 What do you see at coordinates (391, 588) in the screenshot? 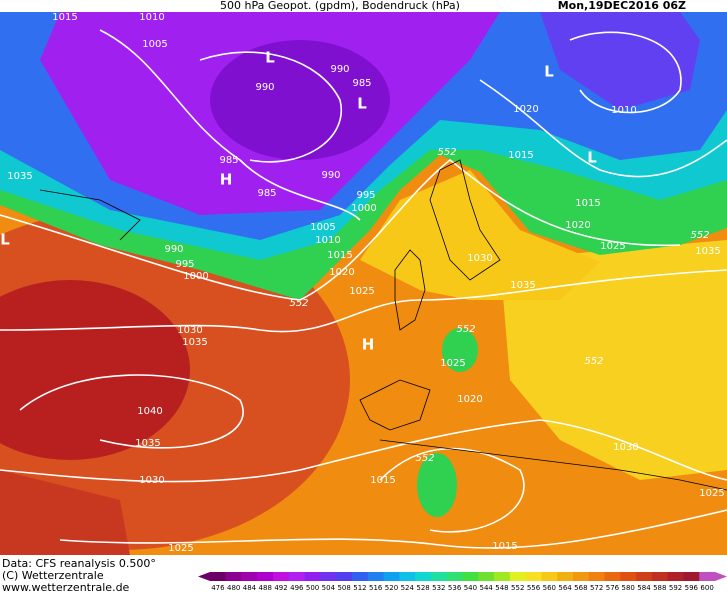
I see `colorbar-label: 520` at bounding box center [391, 588].